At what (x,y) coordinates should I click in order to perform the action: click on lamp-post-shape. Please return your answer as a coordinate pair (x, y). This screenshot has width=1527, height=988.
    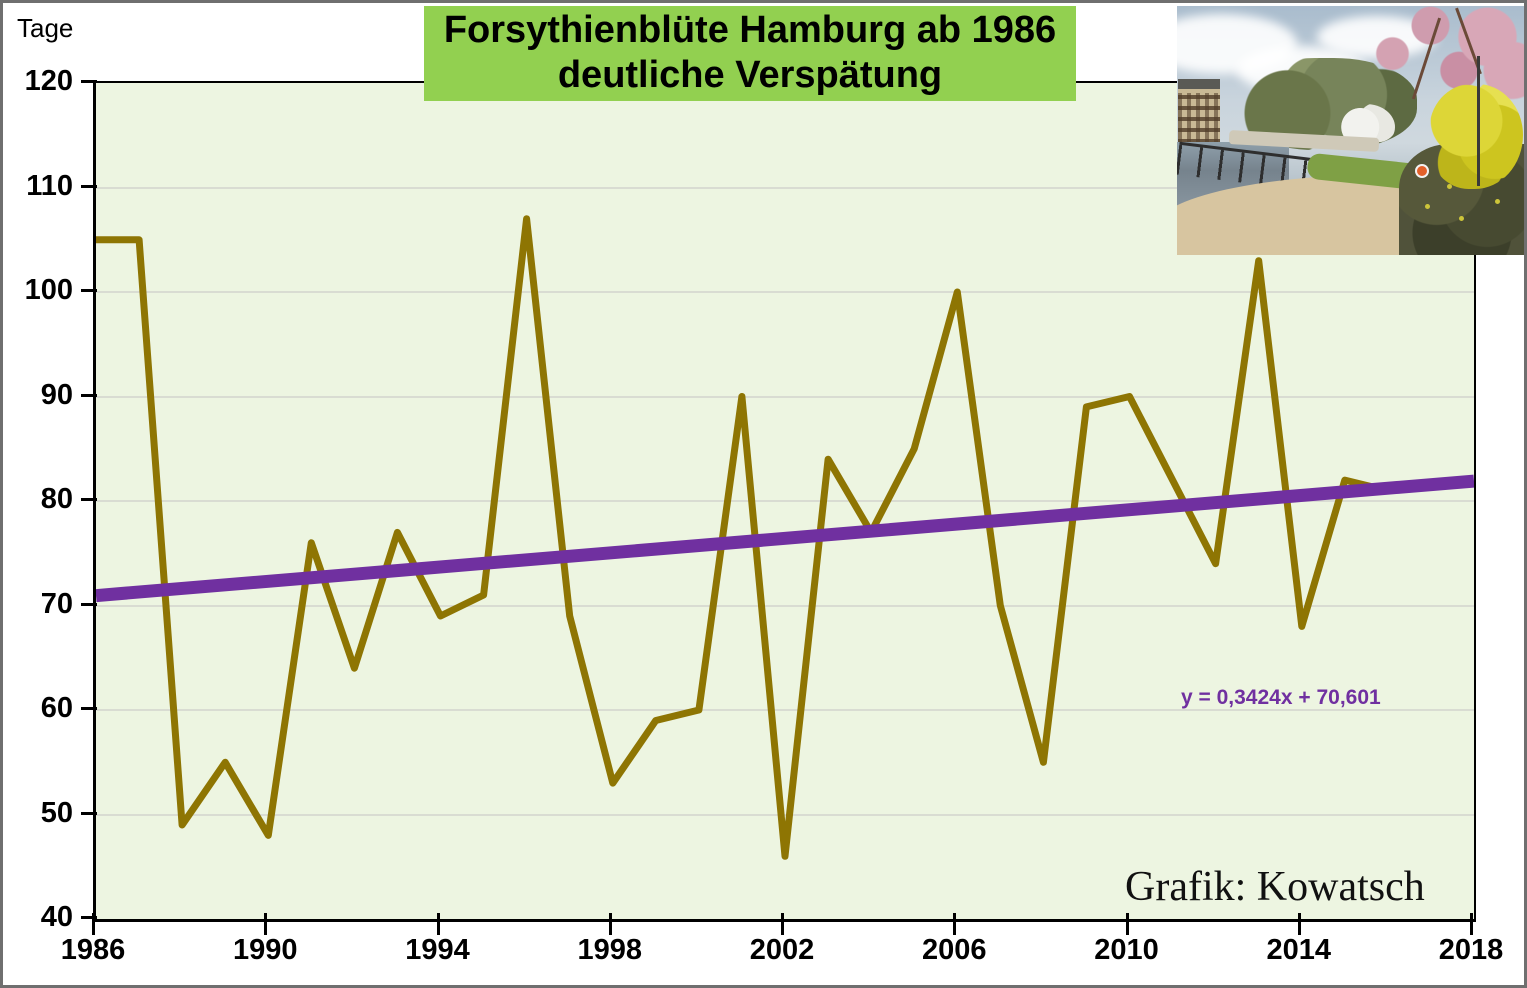
    Looking at the image, I should click on (1478, 121).